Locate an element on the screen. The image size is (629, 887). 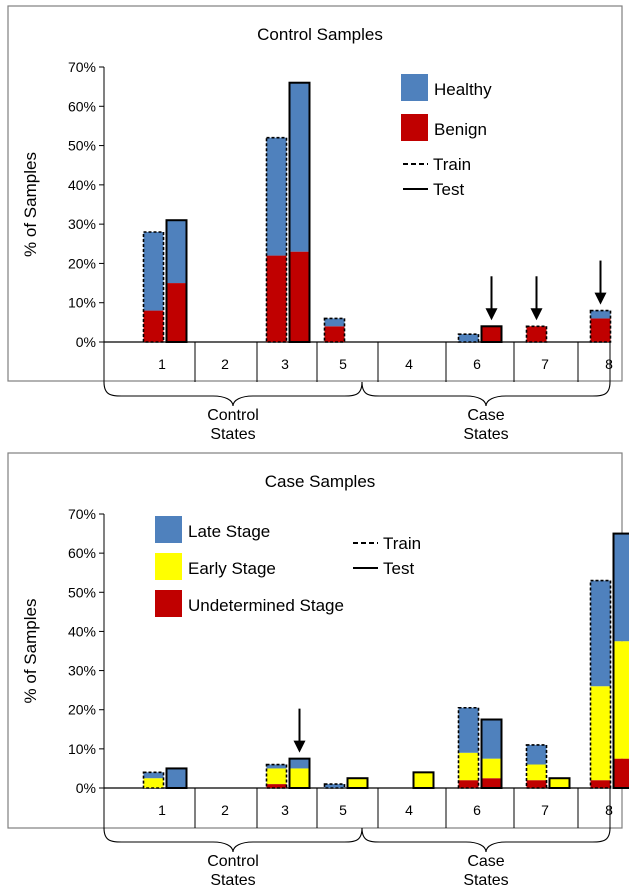
y-tick-label: 70% is located at coordinates (82, 514).